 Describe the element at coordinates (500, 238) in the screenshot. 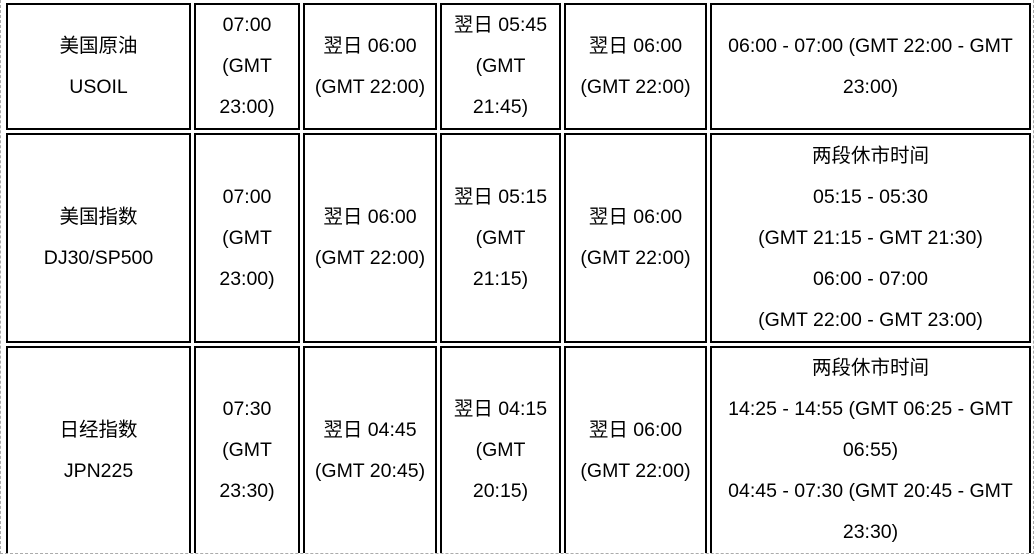

I see `close-time-cell-2: 翌日 05:15 (GMT 21:15)` at that location.